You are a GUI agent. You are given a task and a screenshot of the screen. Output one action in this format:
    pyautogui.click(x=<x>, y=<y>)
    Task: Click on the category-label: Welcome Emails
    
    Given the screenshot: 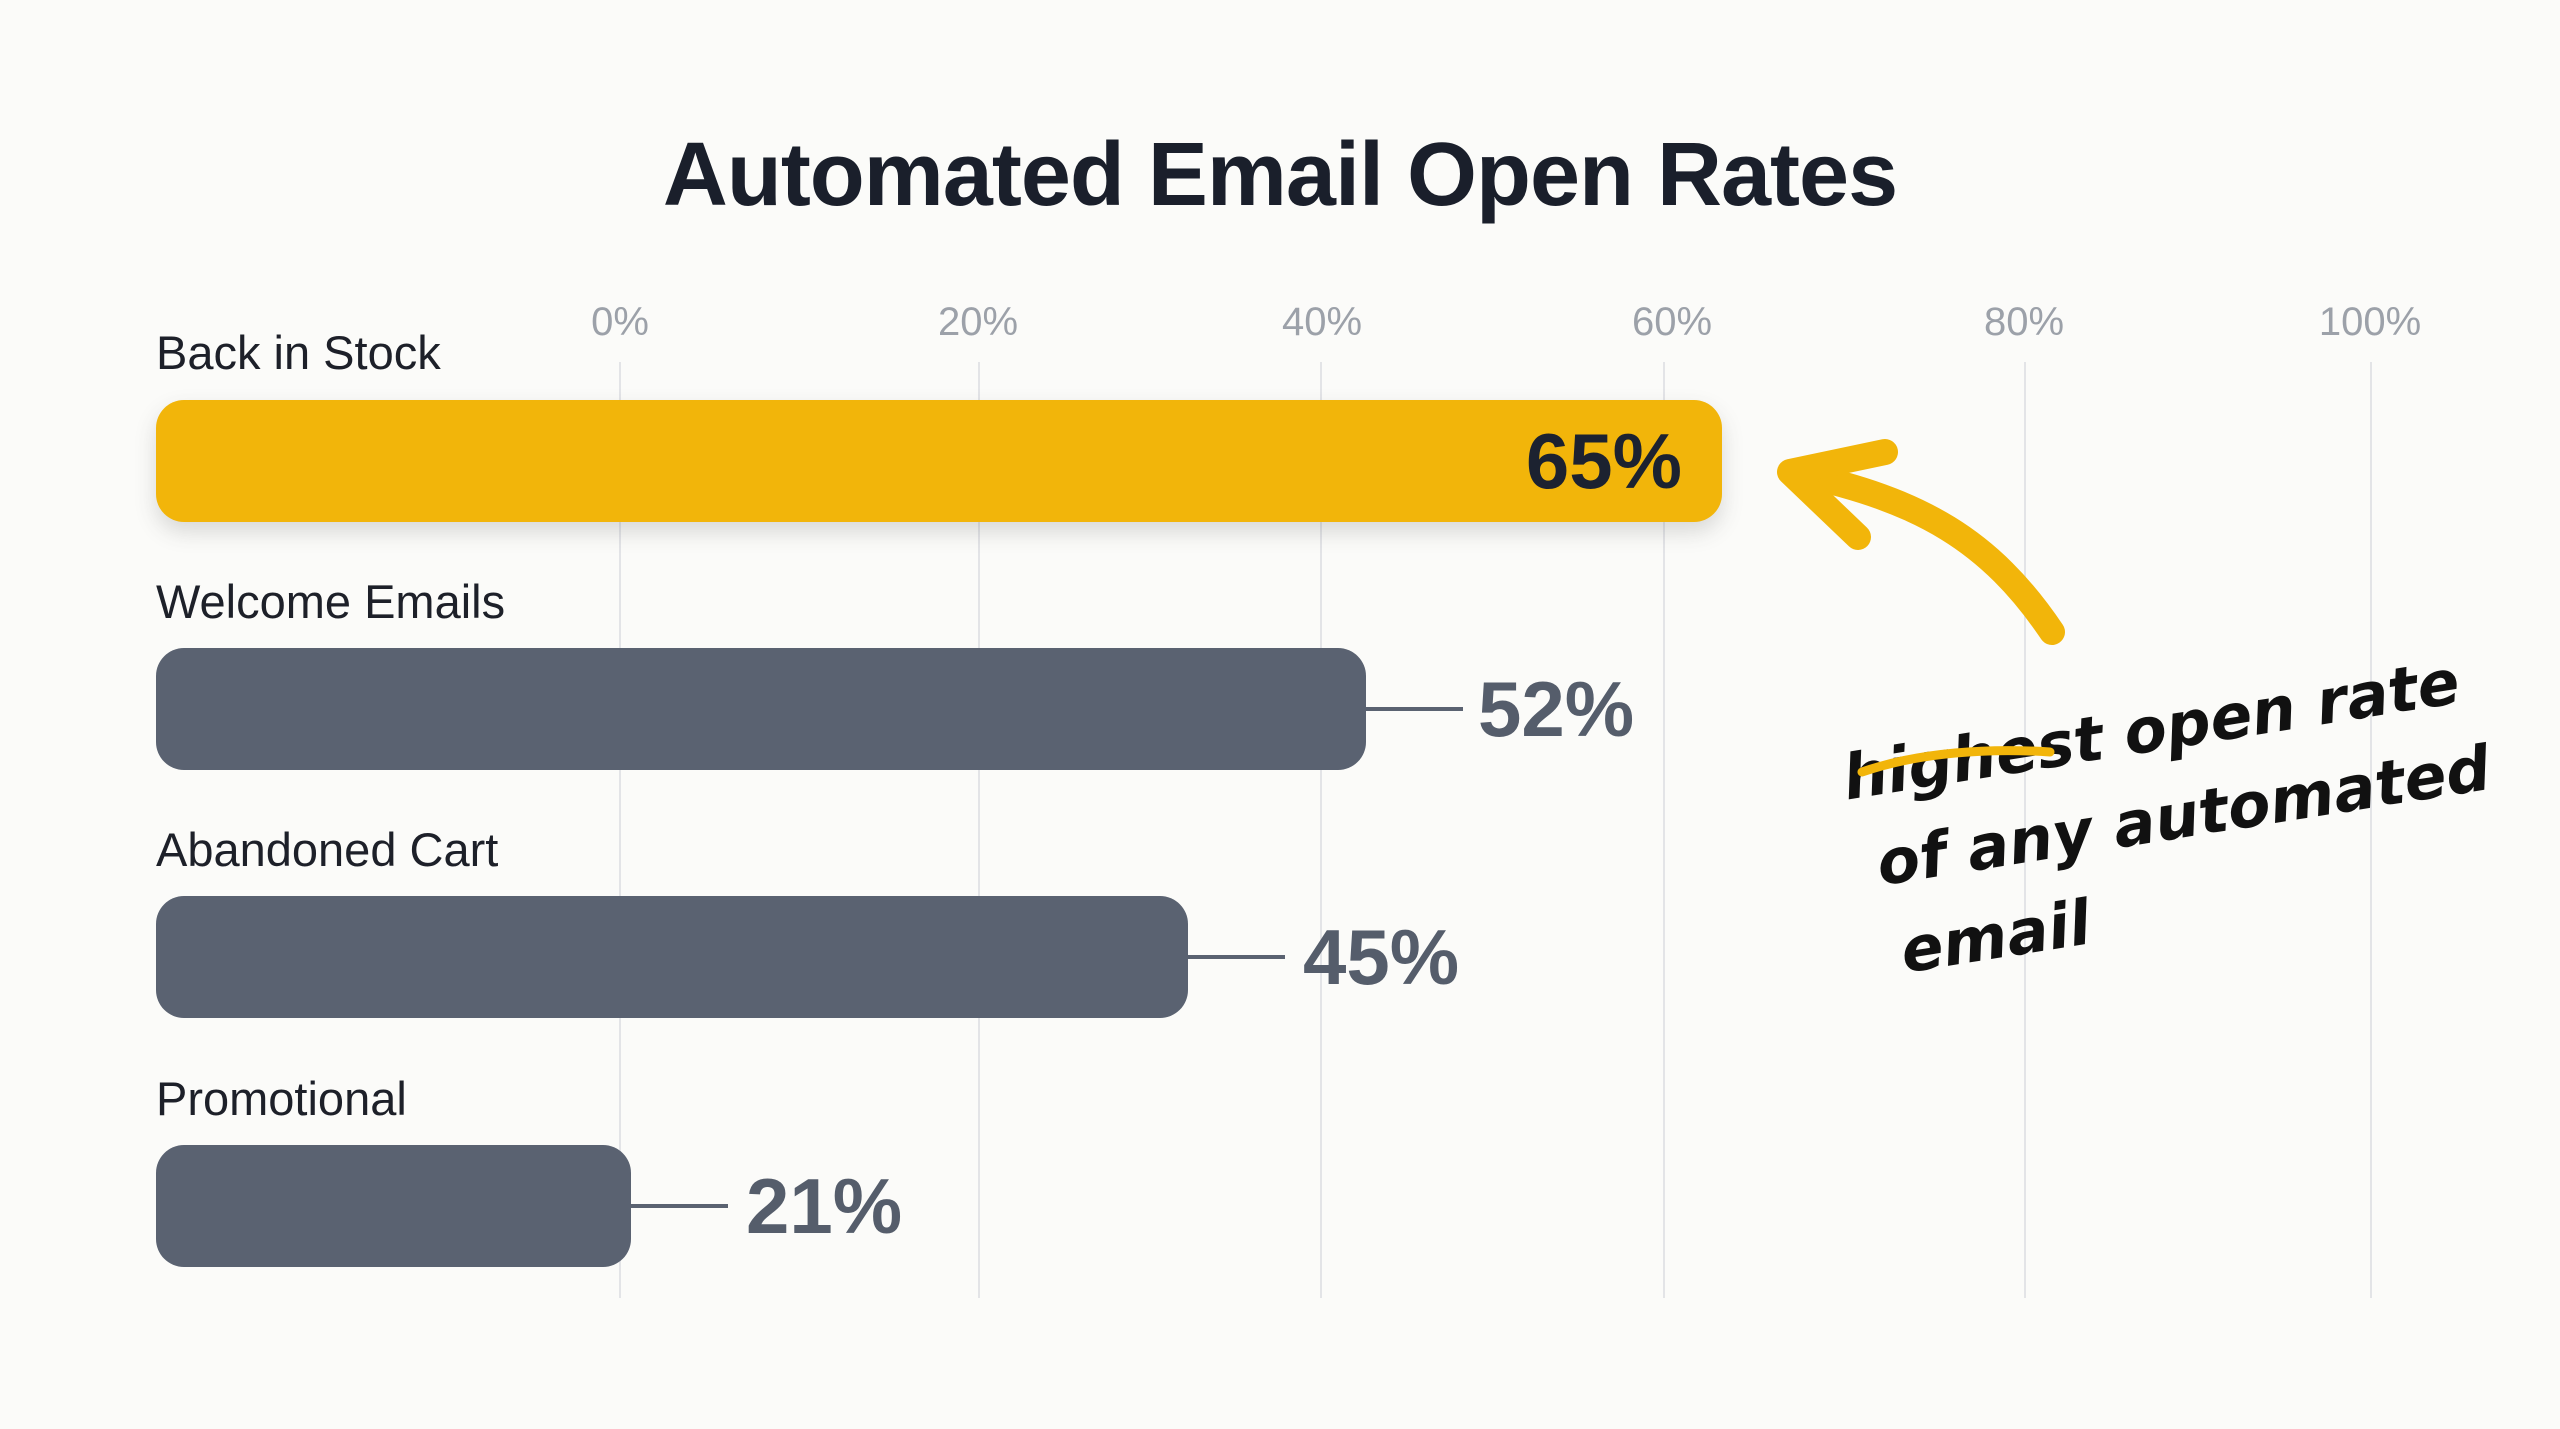 What is the action you would take?
    pyautogui.click(x=331, y=601)
    